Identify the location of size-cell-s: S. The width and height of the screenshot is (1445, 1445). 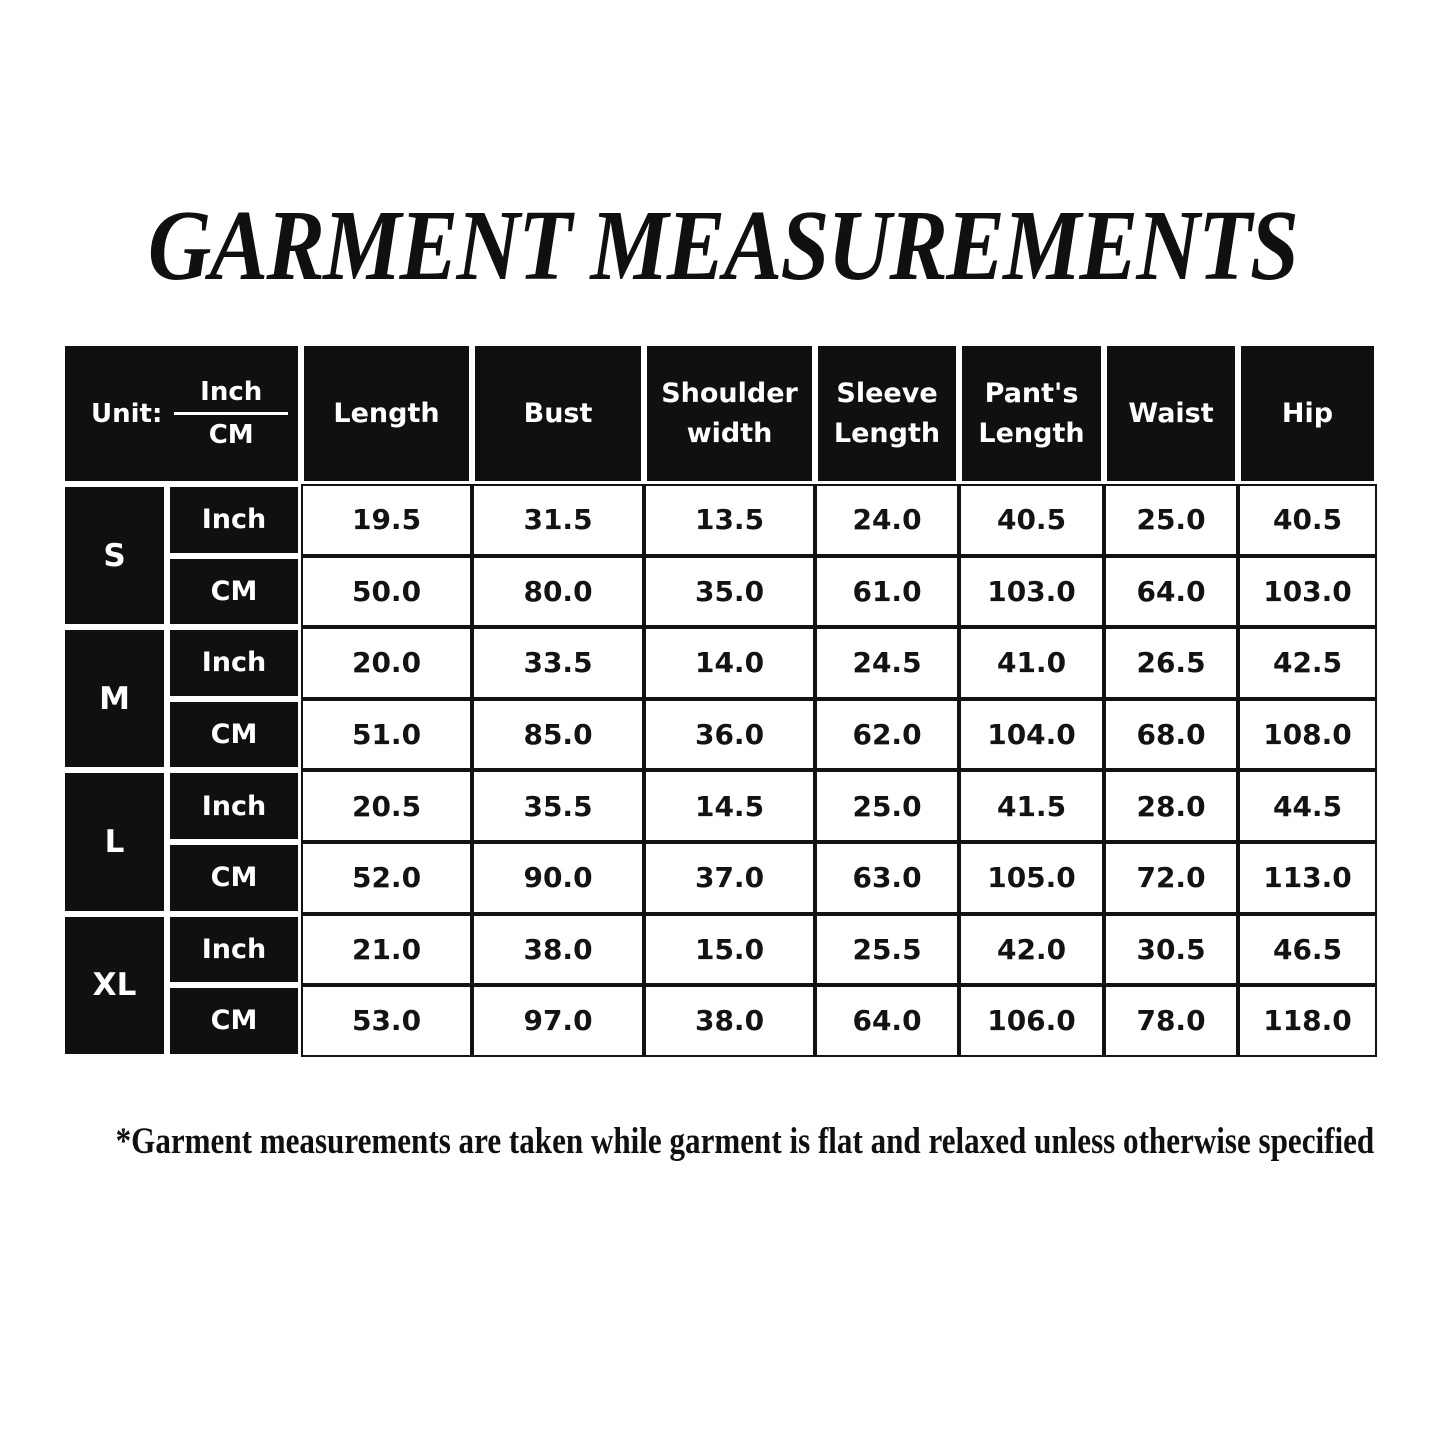
(114, 556).